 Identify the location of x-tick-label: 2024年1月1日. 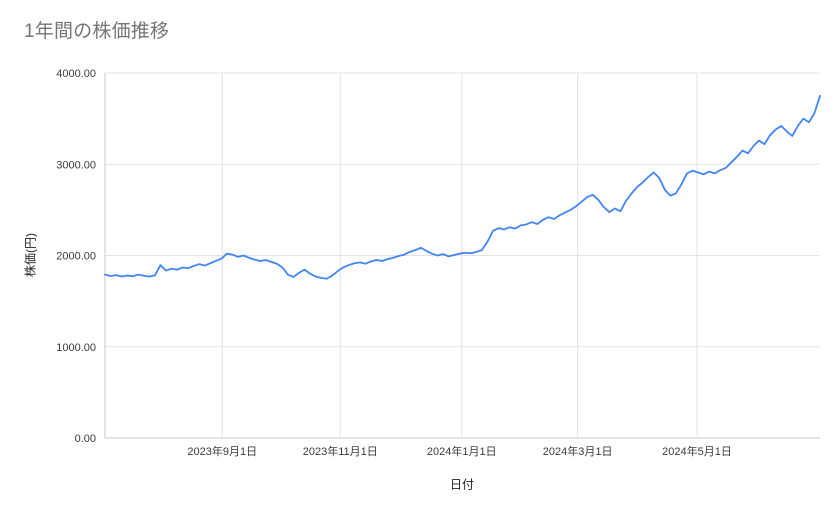
(462, 451).